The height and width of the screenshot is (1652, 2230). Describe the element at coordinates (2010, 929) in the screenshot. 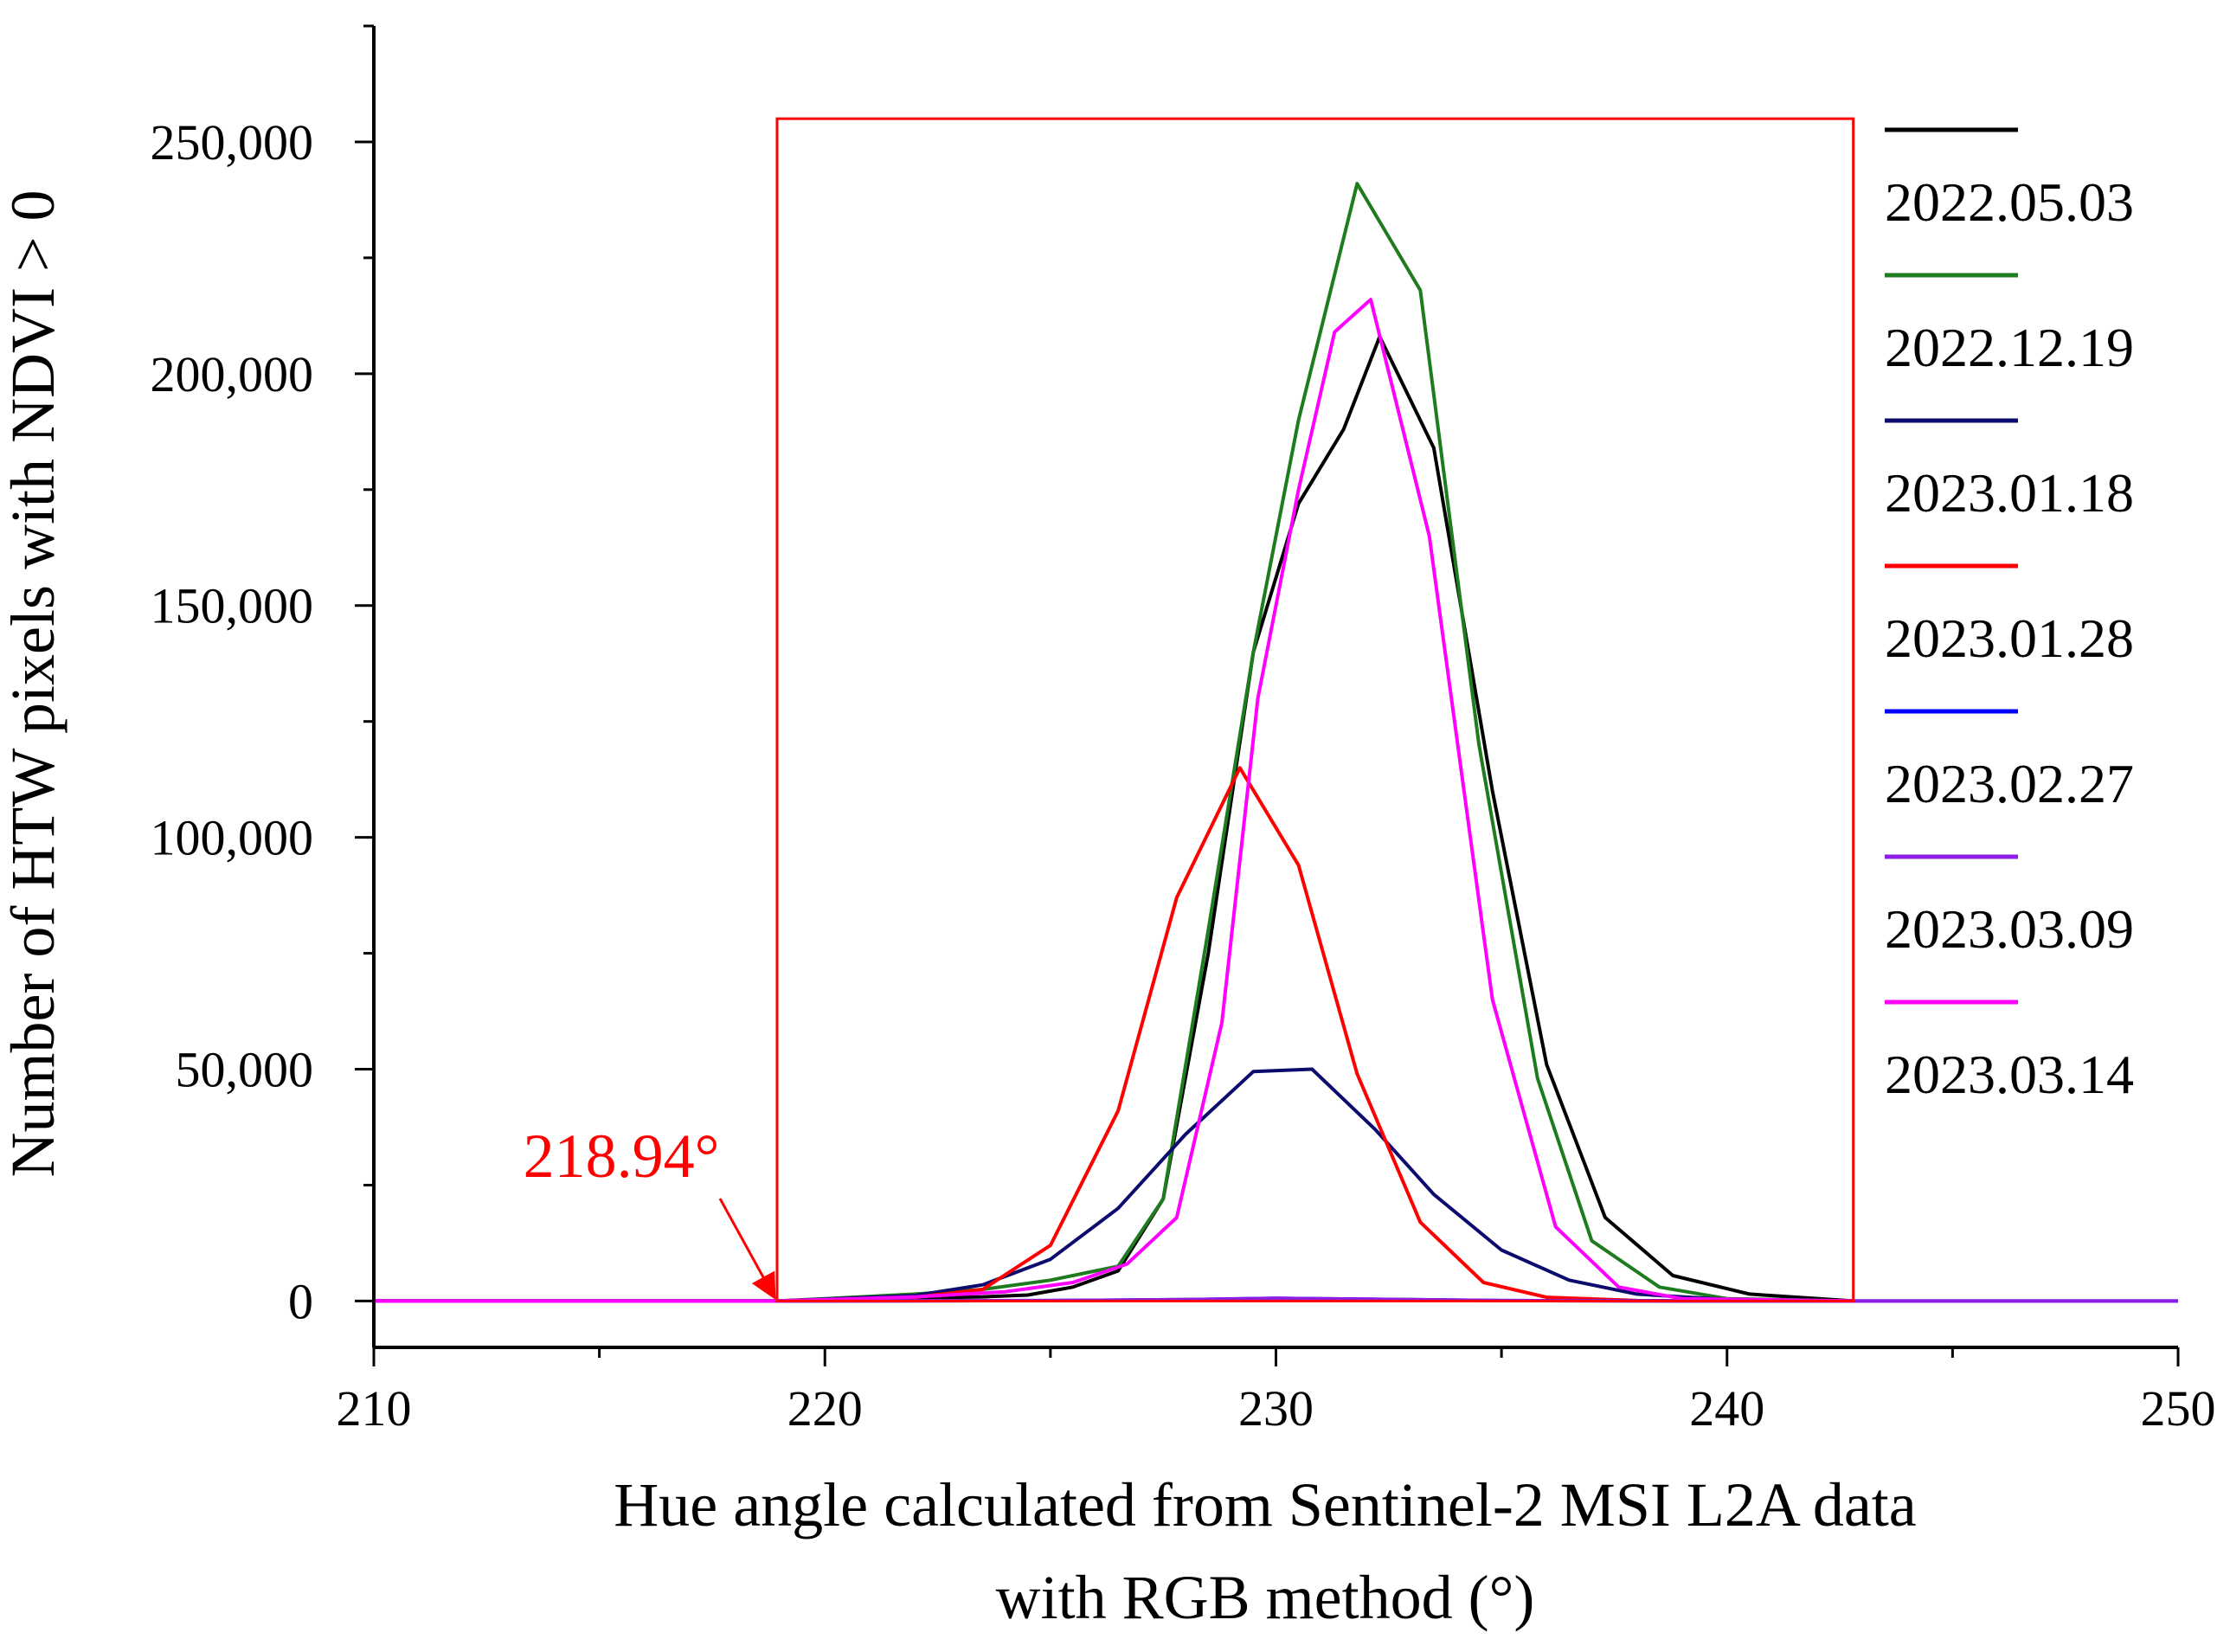

I see `legend-label: 2023.03.09` at that location.